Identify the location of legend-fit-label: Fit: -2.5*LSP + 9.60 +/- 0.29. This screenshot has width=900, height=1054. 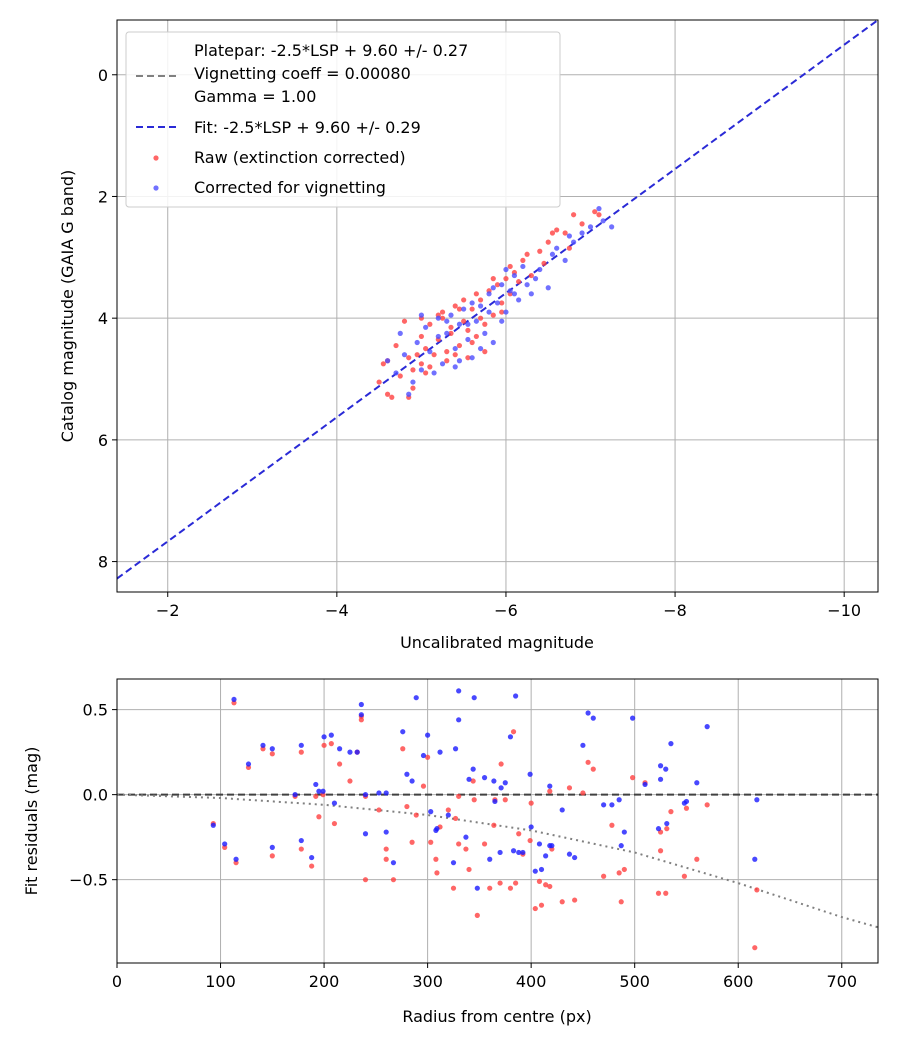
(307, 127).